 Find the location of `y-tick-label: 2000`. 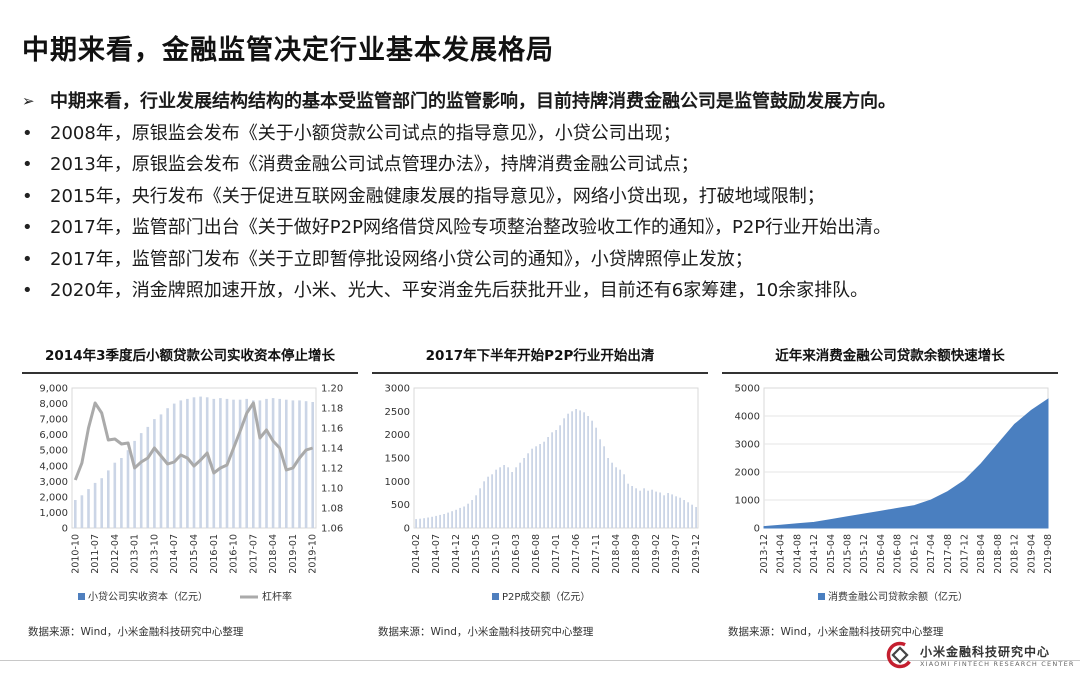

y-tick-label: 2000 is located at coordinates (747, 473).